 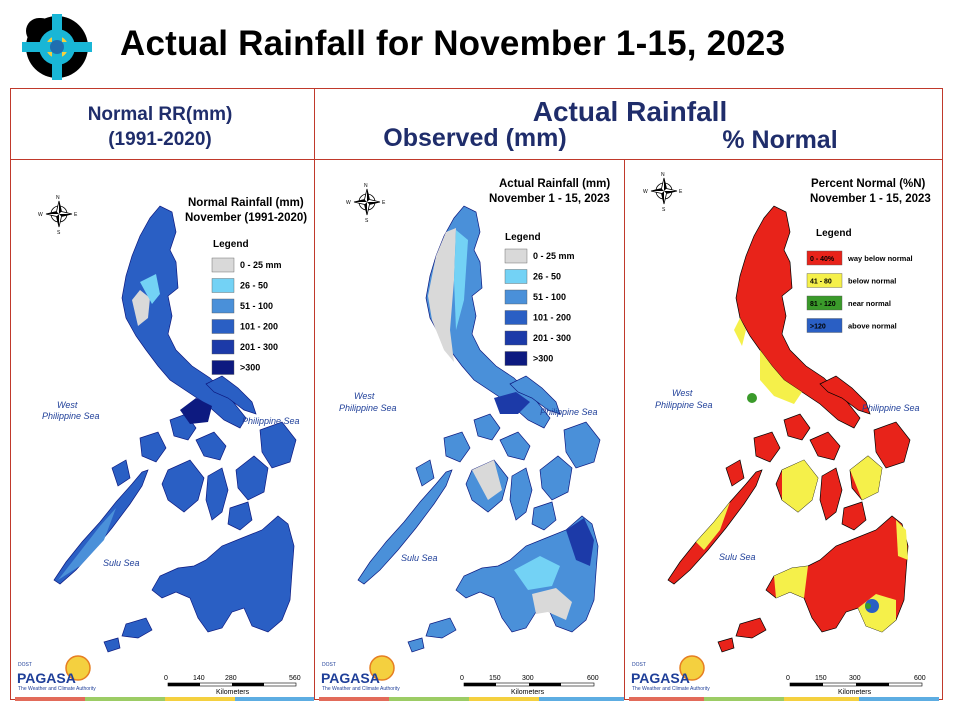 I want to click on svg-text: N, so click(x=366, y=186).